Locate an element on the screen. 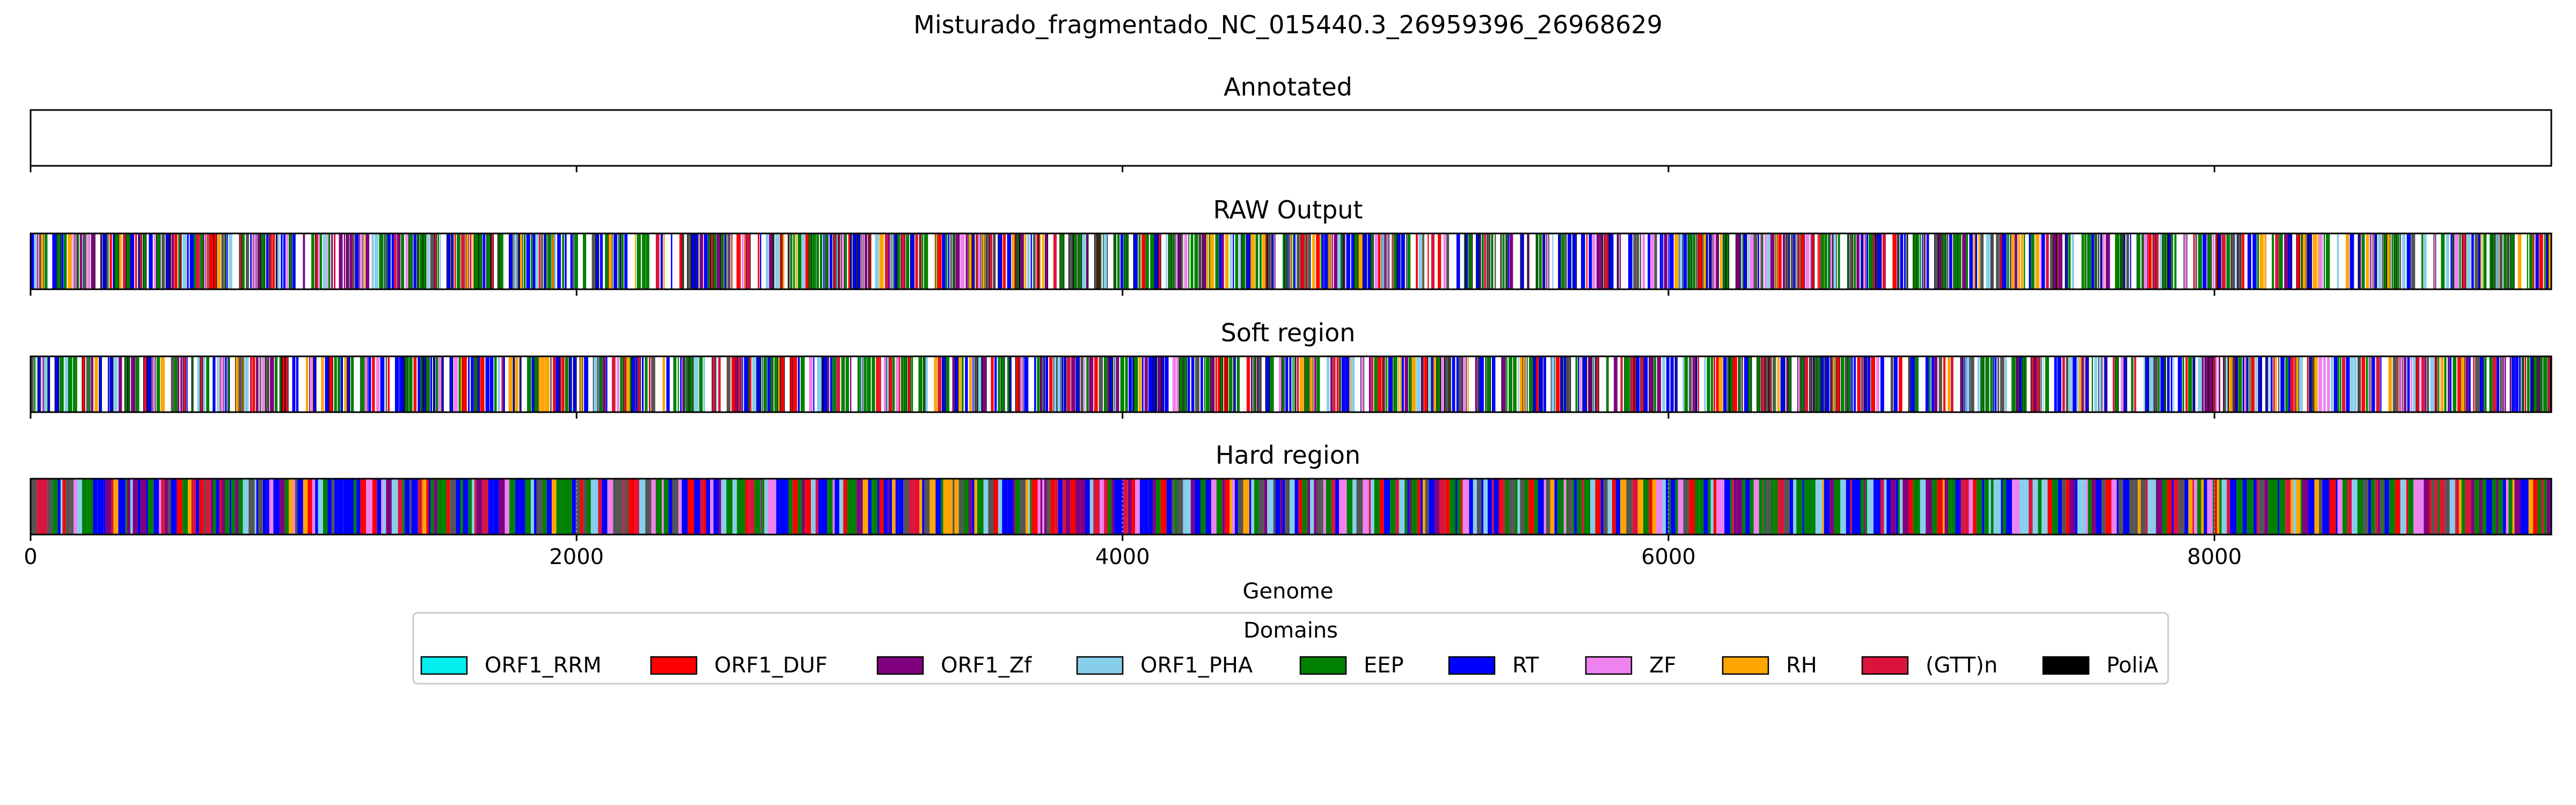  x-tick-label: 0 is located at coordinates (30, 557).